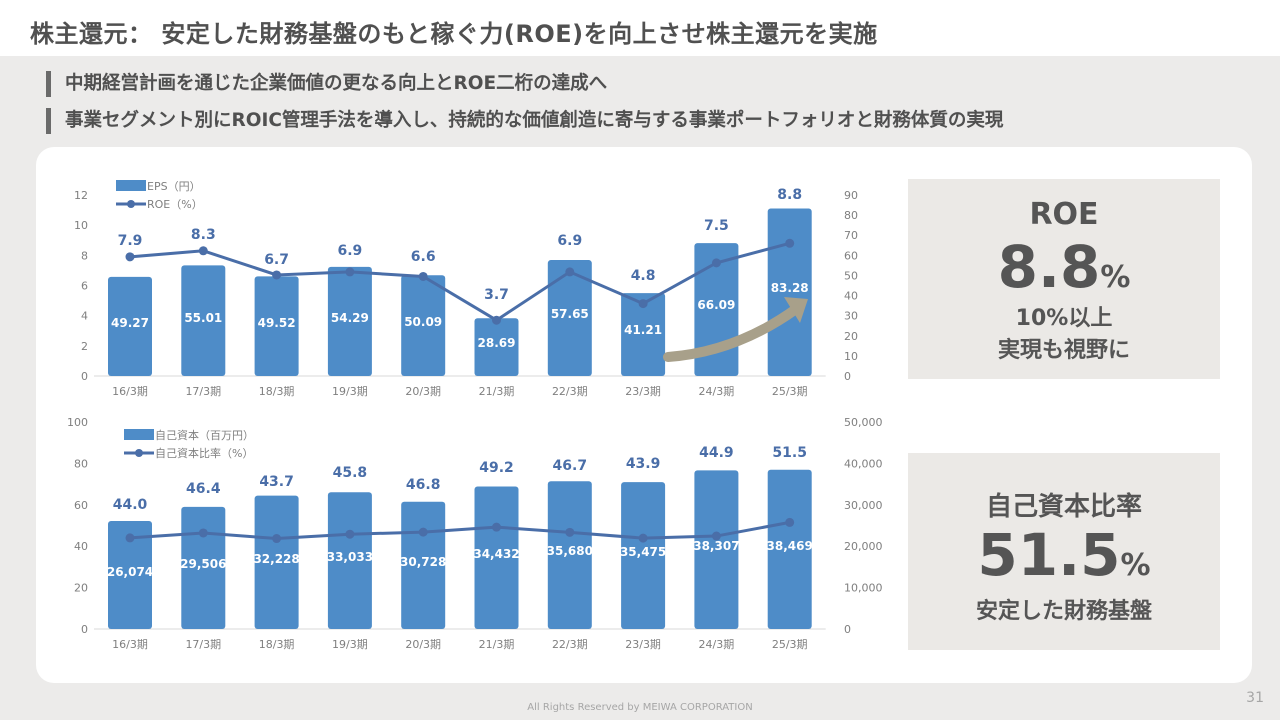 The image size is (1280, 720). What do you see at coordinates (496, 554) in the screenshot?
I see `chart2-bar-label: 34,432` at bounding box center [496, 554].